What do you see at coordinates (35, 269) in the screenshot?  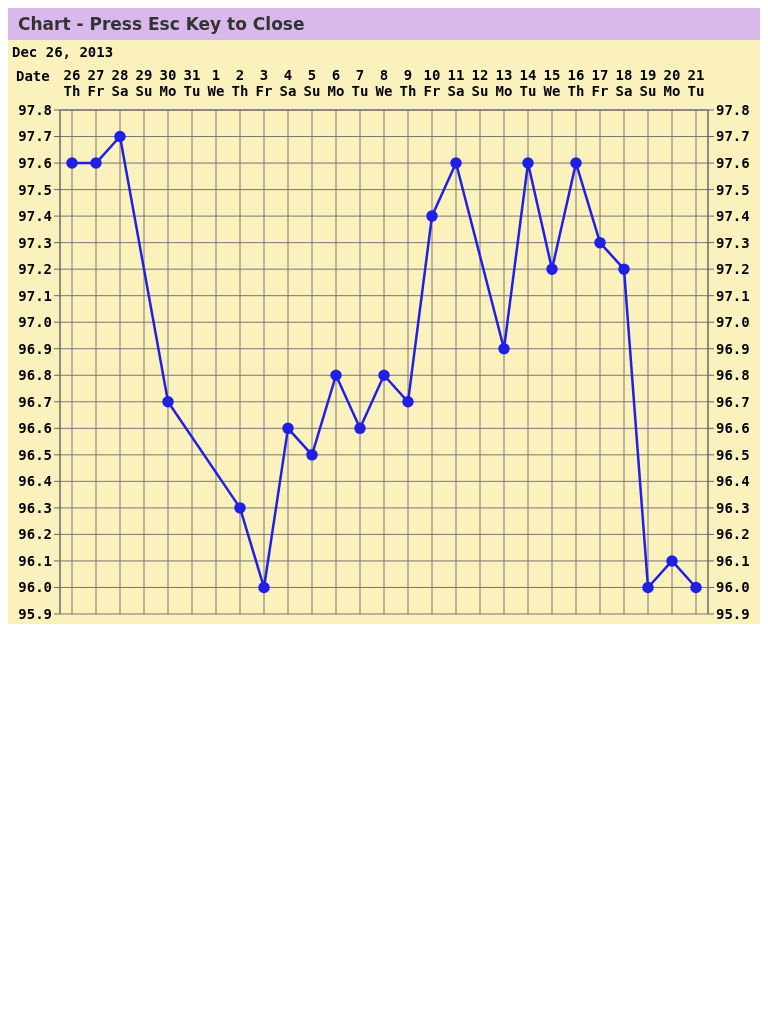 I see `y-tick-label: 97.2` at bounding box center [35, 269].